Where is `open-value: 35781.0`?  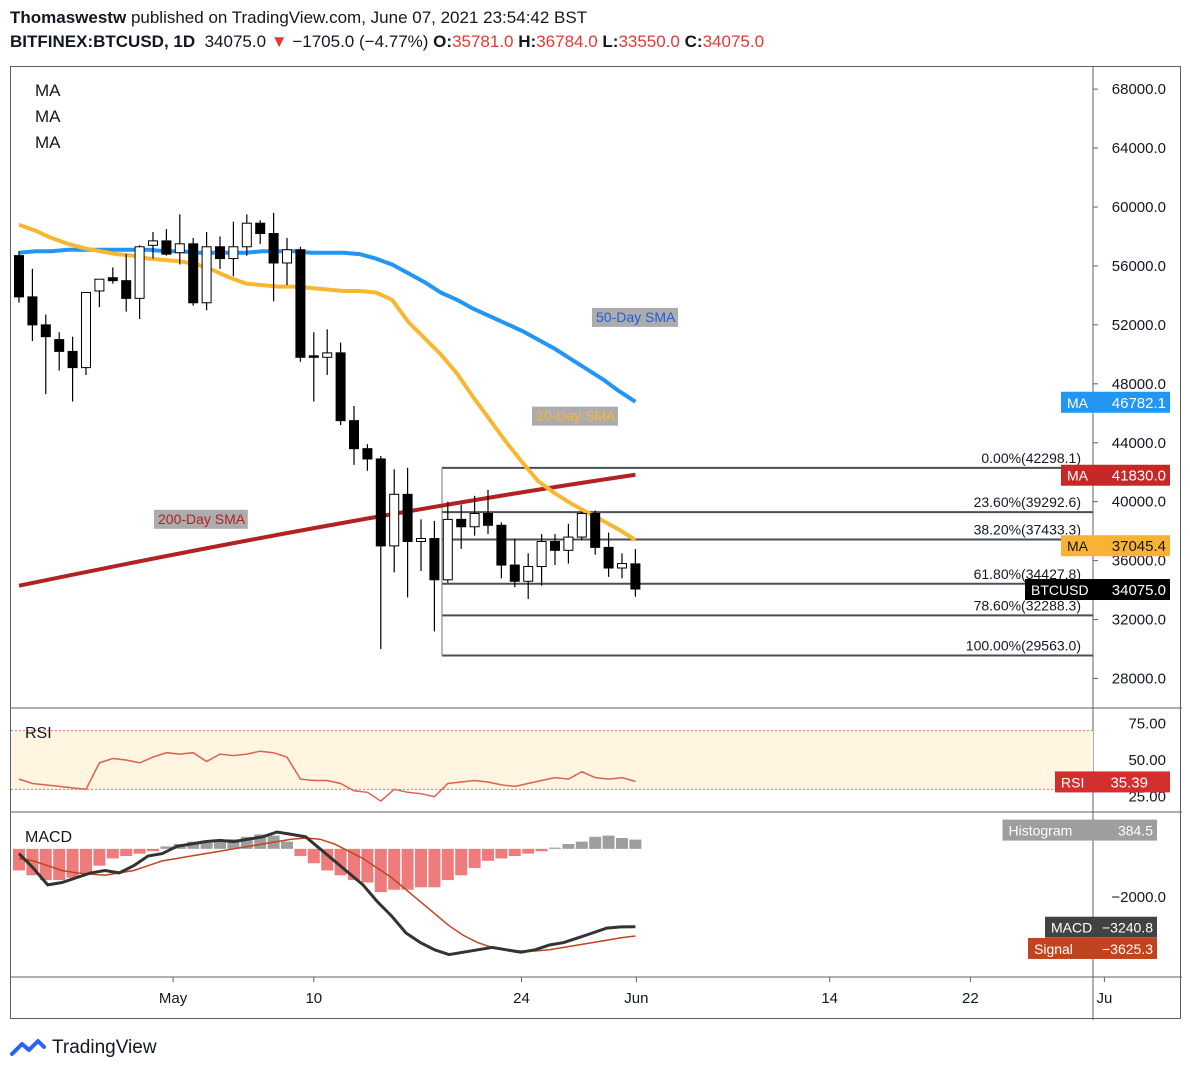 open-value: 35781.0 is located at coordinates (483, 41).